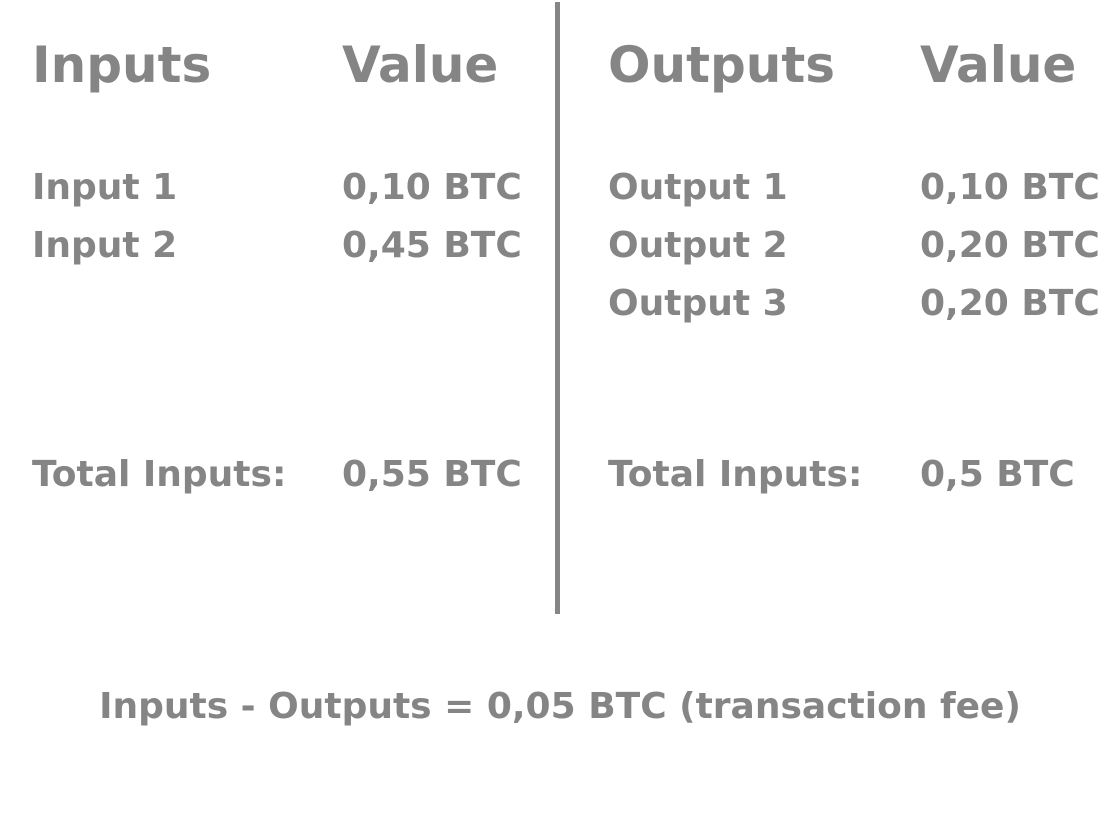  Describe the element at coordinates (698, 245) in the screenshot. I see `output-row-name: Output 2` at that location.